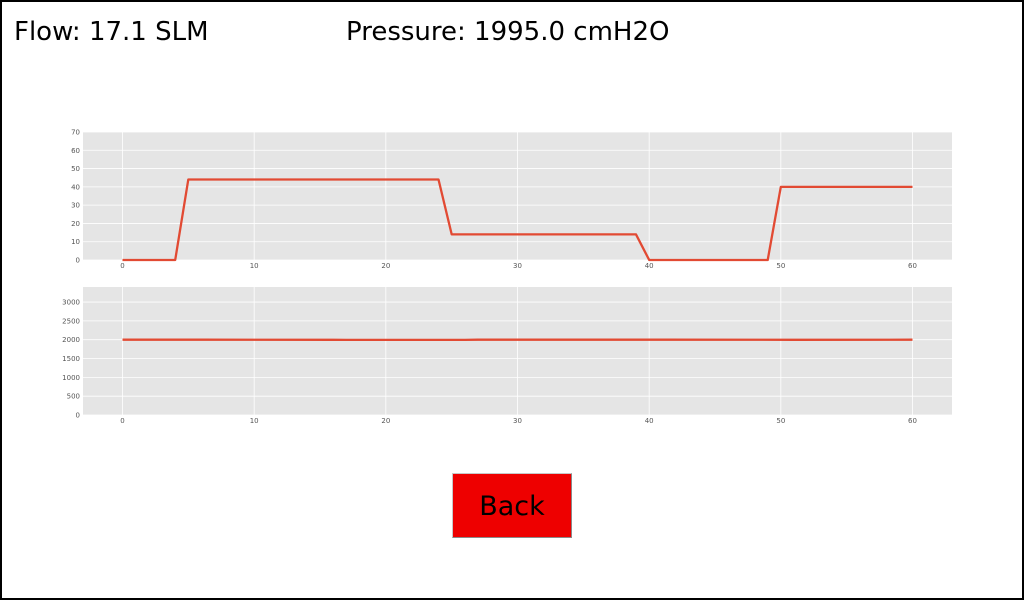 The width and height of the screenshot is (1024, 600). What do you see at coordinates (75, 224) in the screenshot?
I see `flow-y-tick-label: 20` at bounding box center [75, 224].